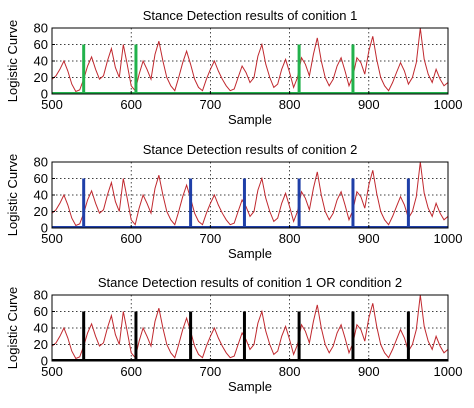  I want to click on chart-1-x-tick-label-4: 900, so click(369, 104).